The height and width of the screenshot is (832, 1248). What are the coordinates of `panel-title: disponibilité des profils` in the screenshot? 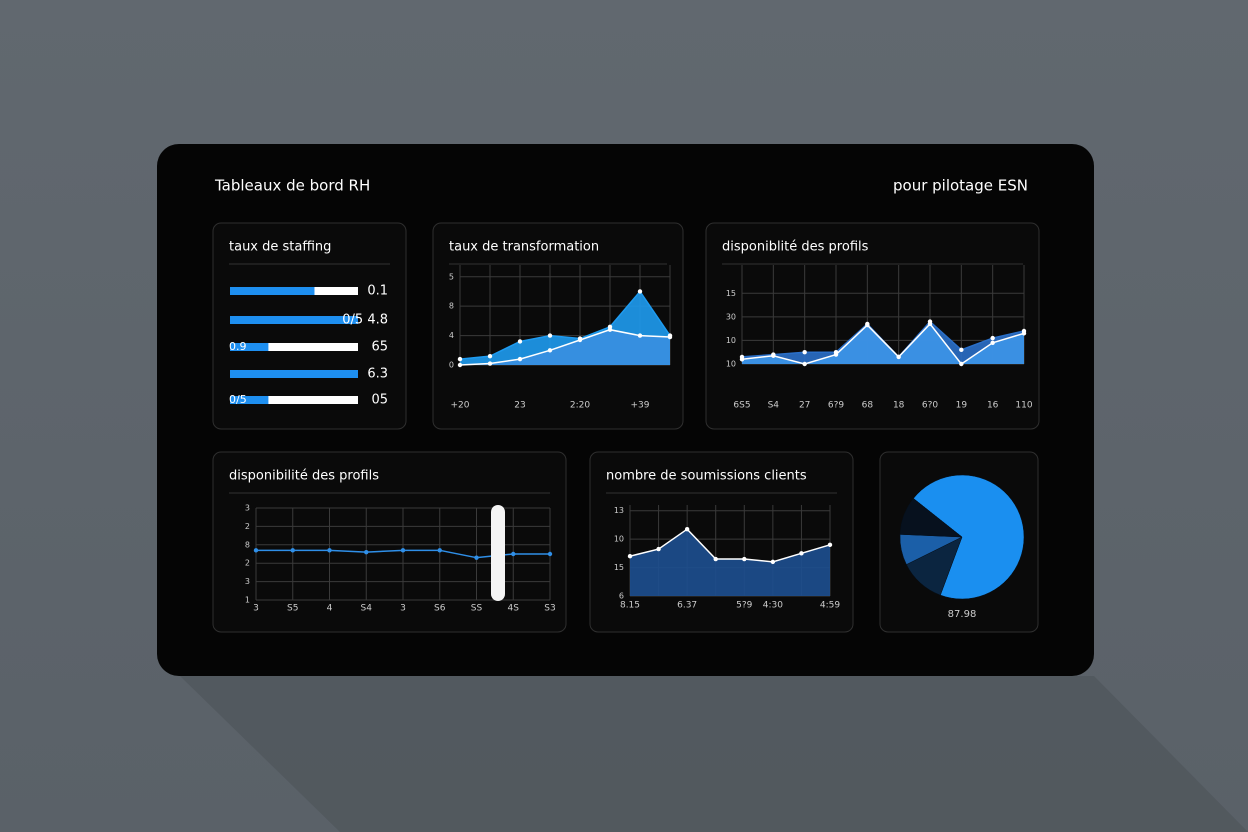 It's located at (304, 476).